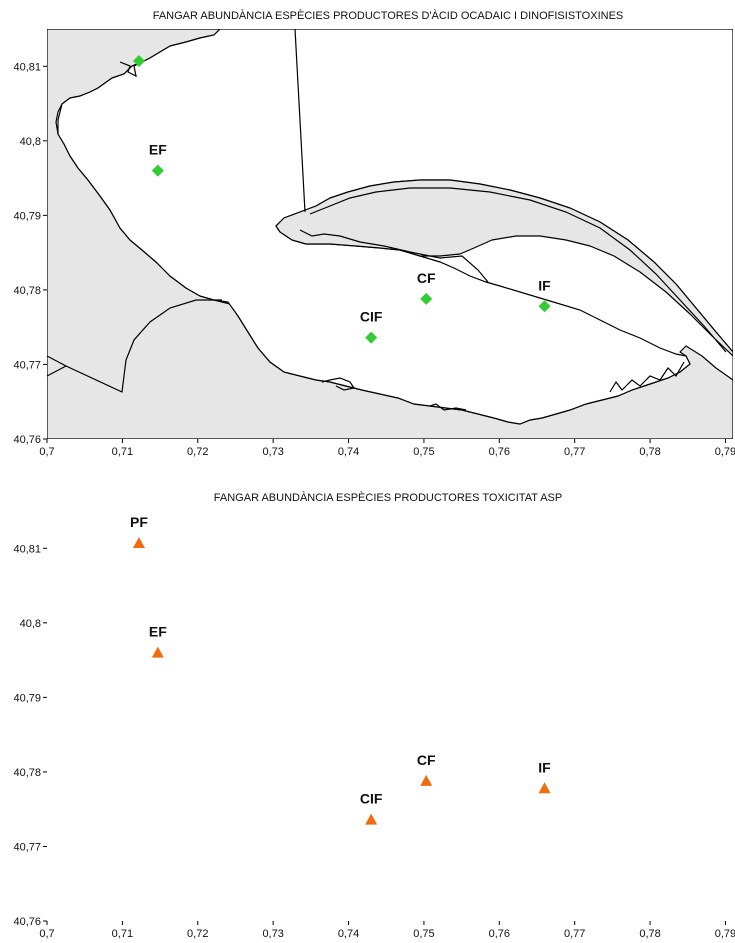 This screenshot has width=735, height=943. I want to click on fangar-spit, so click(504, 750).